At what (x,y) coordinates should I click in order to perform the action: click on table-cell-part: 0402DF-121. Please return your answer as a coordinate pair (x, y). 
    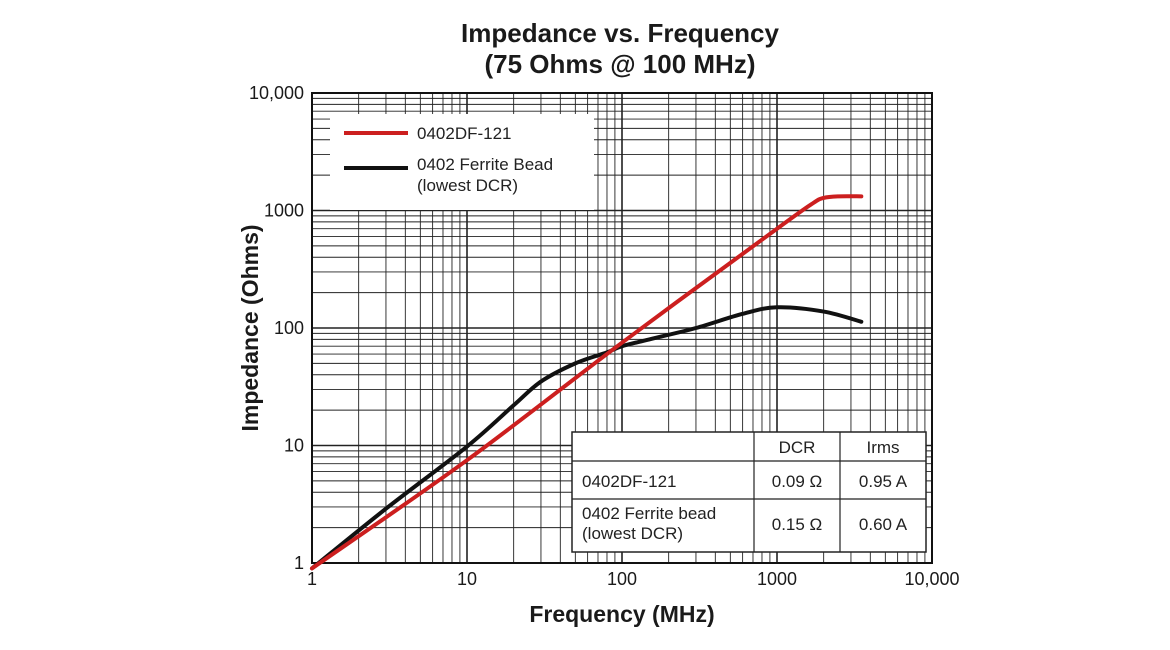
    Looking at the image, I should click on (629, 481).